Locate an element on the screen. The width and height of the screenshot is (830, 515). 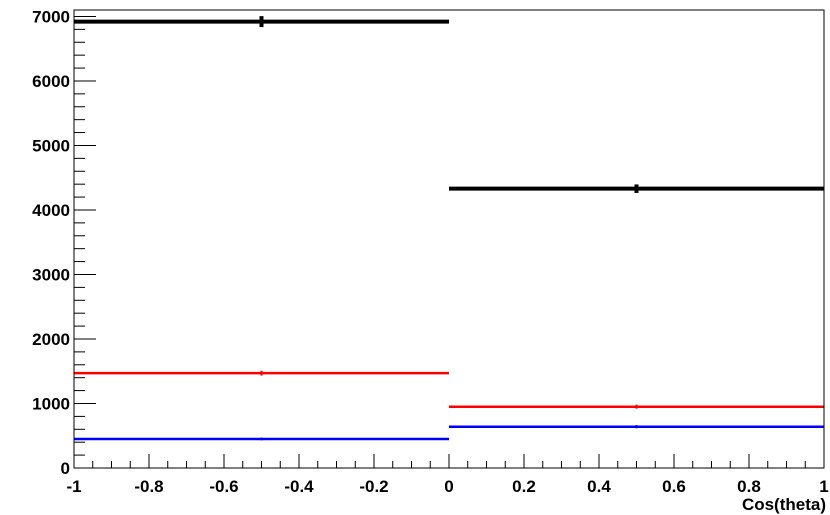
y-tick-label: 3000 is located at coordinates (51, 274).